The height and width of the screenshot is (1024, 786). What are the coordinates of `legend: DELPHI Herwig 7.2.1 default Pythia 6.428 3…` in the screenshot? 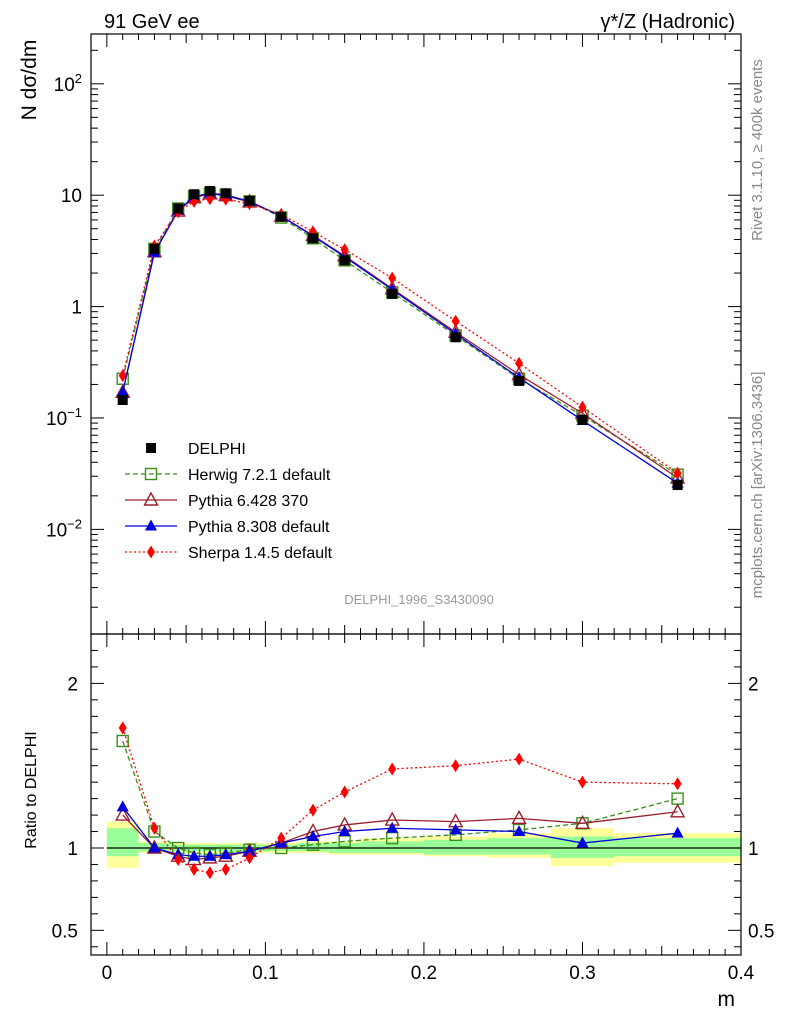 It's located at (229, 501).